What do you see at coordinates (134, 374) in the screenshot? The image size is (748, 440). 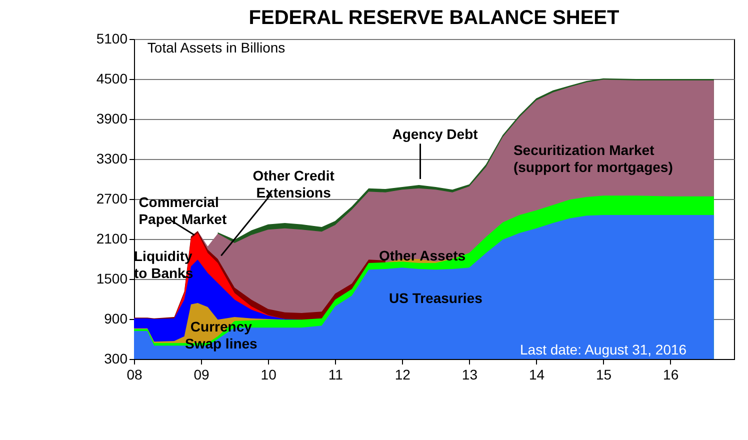 I see `x-tick-label: 08` at bounding box center [134, 374].